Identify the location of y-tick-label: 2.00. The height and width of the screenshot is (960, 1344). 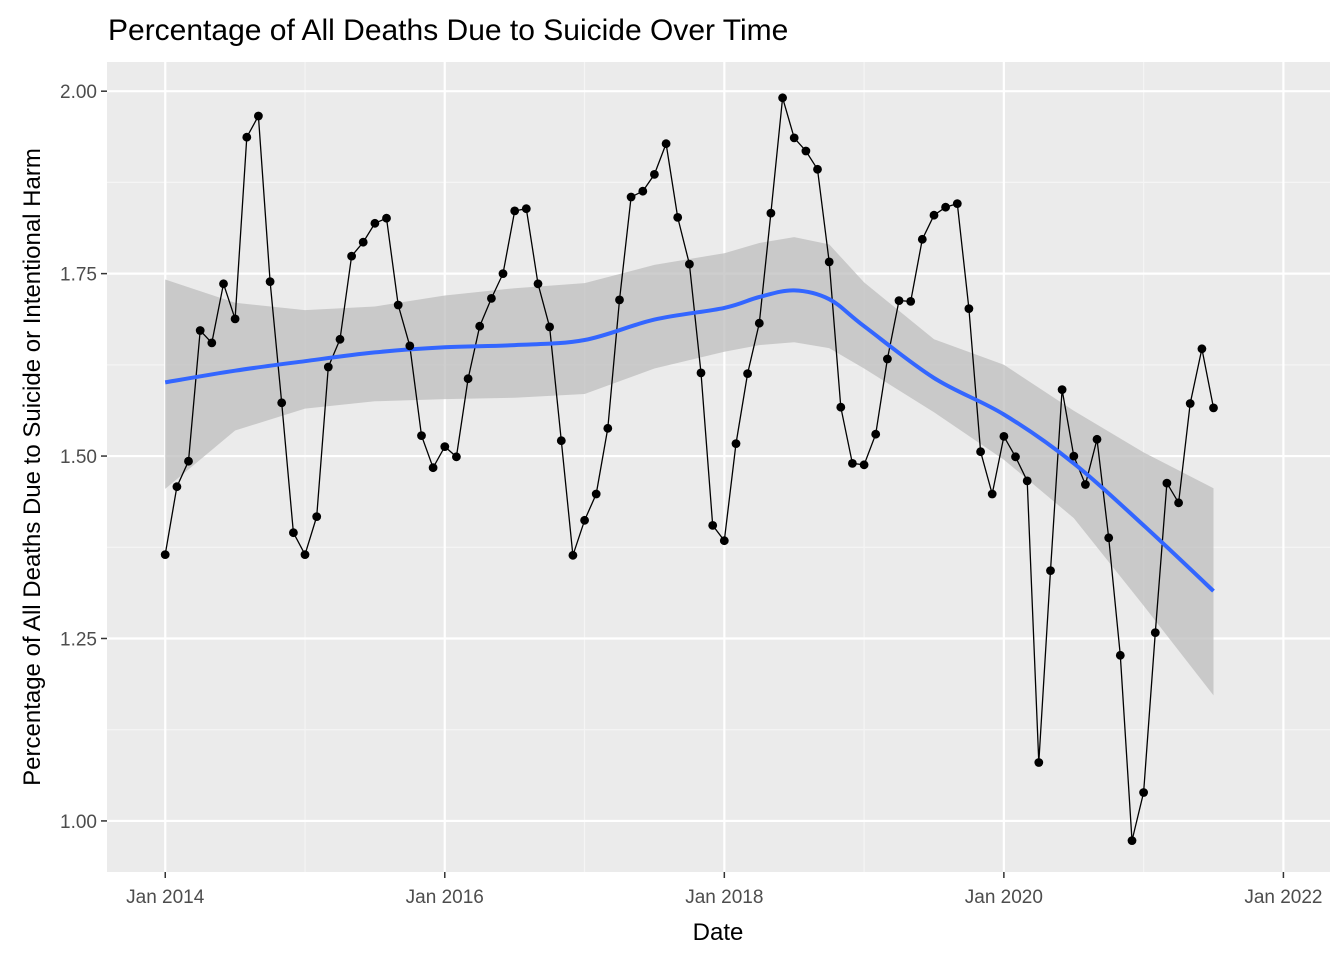
(78, 92).